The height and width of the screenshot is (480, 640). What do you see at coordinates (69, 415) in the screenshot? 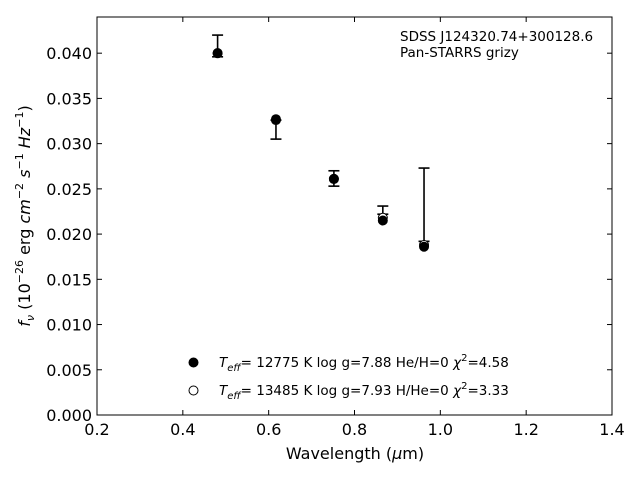
I see `y-tick-label: 0.000` at bounding box center [69, 415].